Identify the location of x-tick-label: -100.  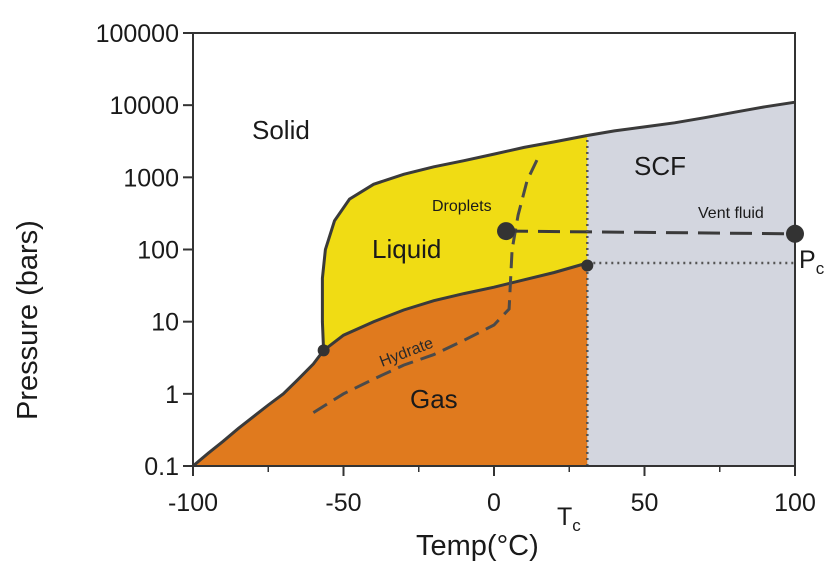
(193, 503).